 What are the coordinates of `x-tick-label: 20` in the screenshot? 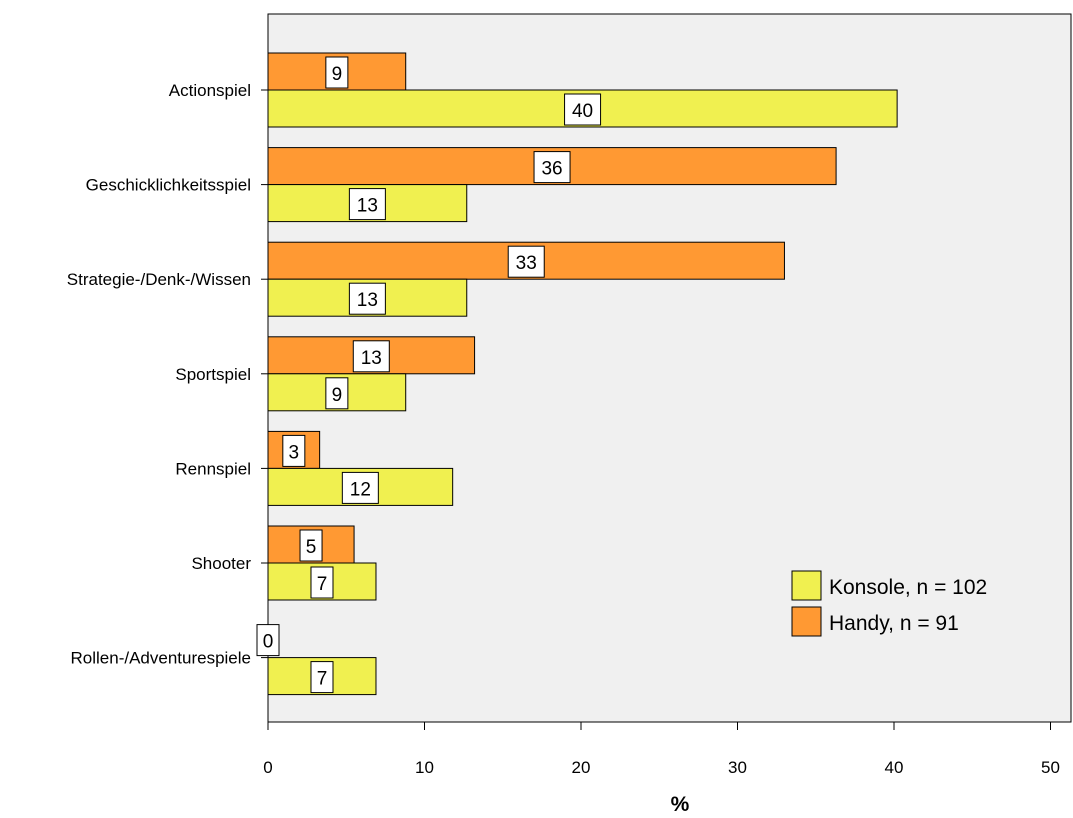 It's located at (581, 767).